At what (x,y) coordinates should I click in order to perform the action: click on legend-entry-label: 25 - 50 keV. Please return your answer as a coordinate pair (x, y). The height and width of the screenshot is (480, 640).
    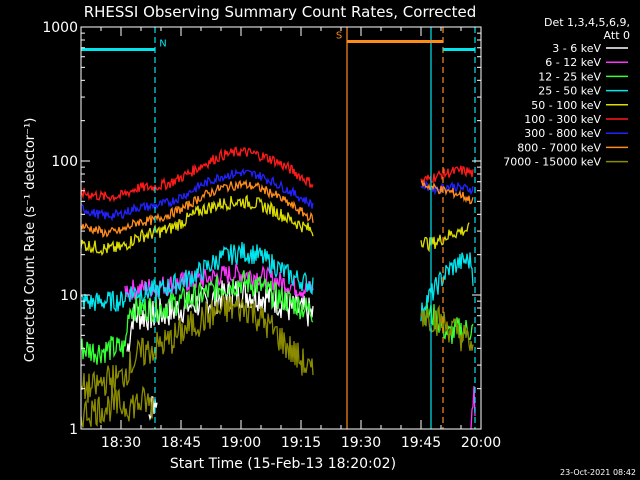
    Looking at the image, I should click on (569, 91).